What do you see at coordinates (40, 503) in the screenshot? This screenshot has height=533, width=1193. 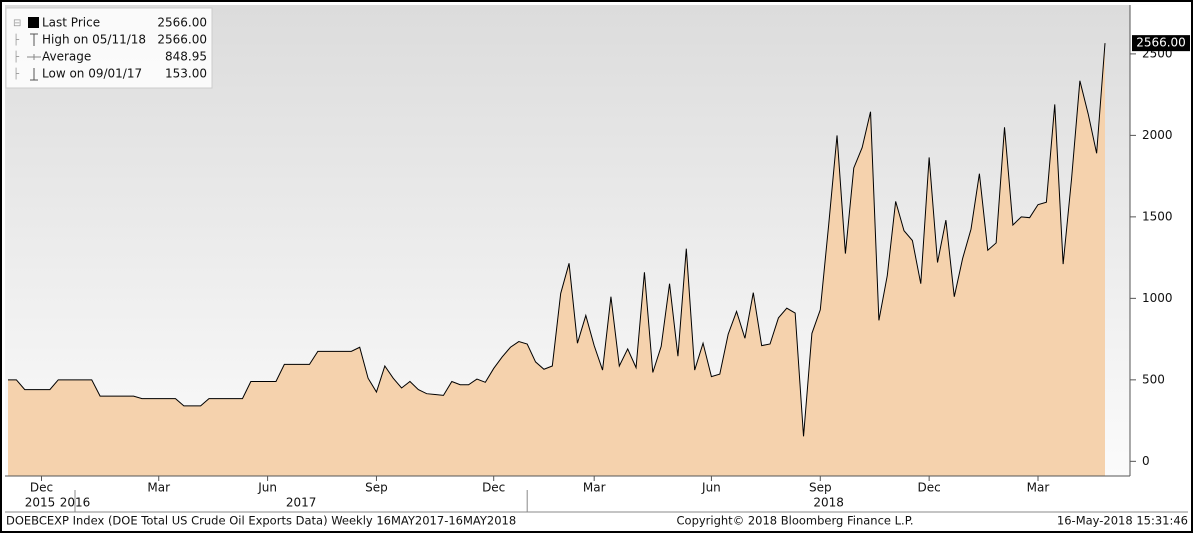 I see `year-label: 2015` at bounding box center [40, 503].